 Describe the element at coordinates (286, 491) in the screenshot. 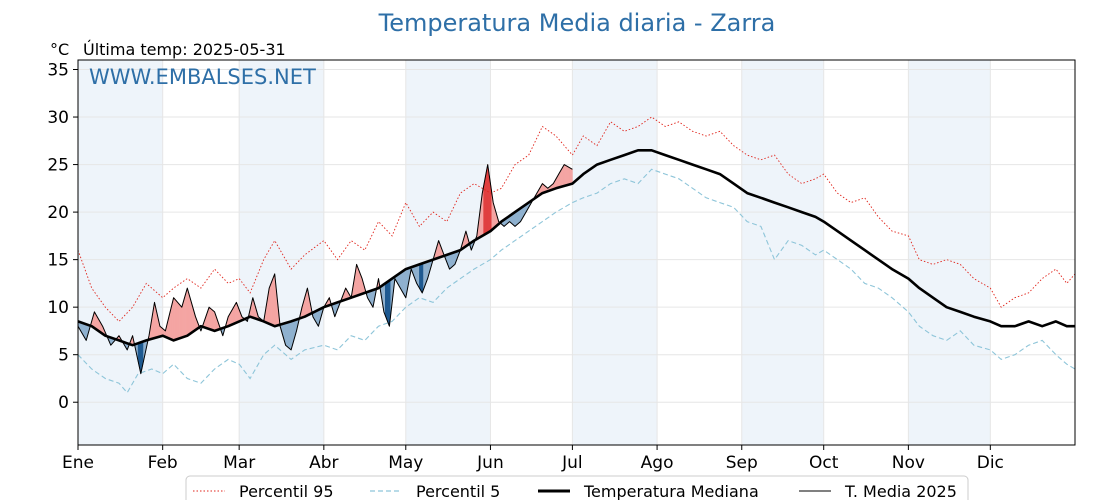

I see `legend-label-p95: Percentil 95` at that location.